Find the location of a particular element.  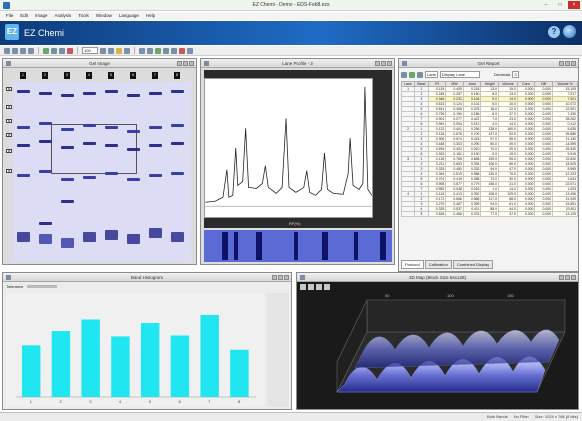

lane-tag: 2 is located at coordinates (45, 75).